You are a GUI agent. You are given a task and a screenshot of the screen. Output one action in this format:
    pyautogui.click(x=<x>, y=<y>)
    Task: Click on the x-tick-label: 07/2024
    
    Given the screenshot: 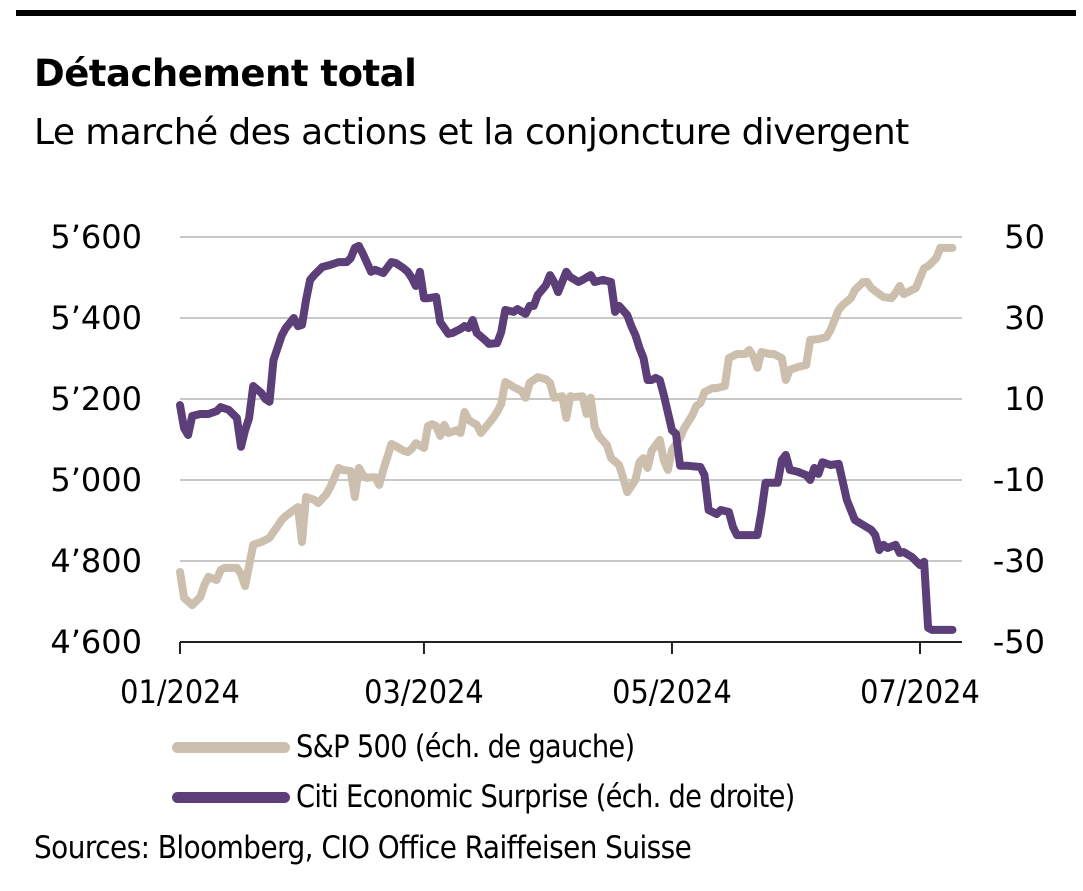 What is the action you would take?
    pyautogui.click(x=920, y=693)
    